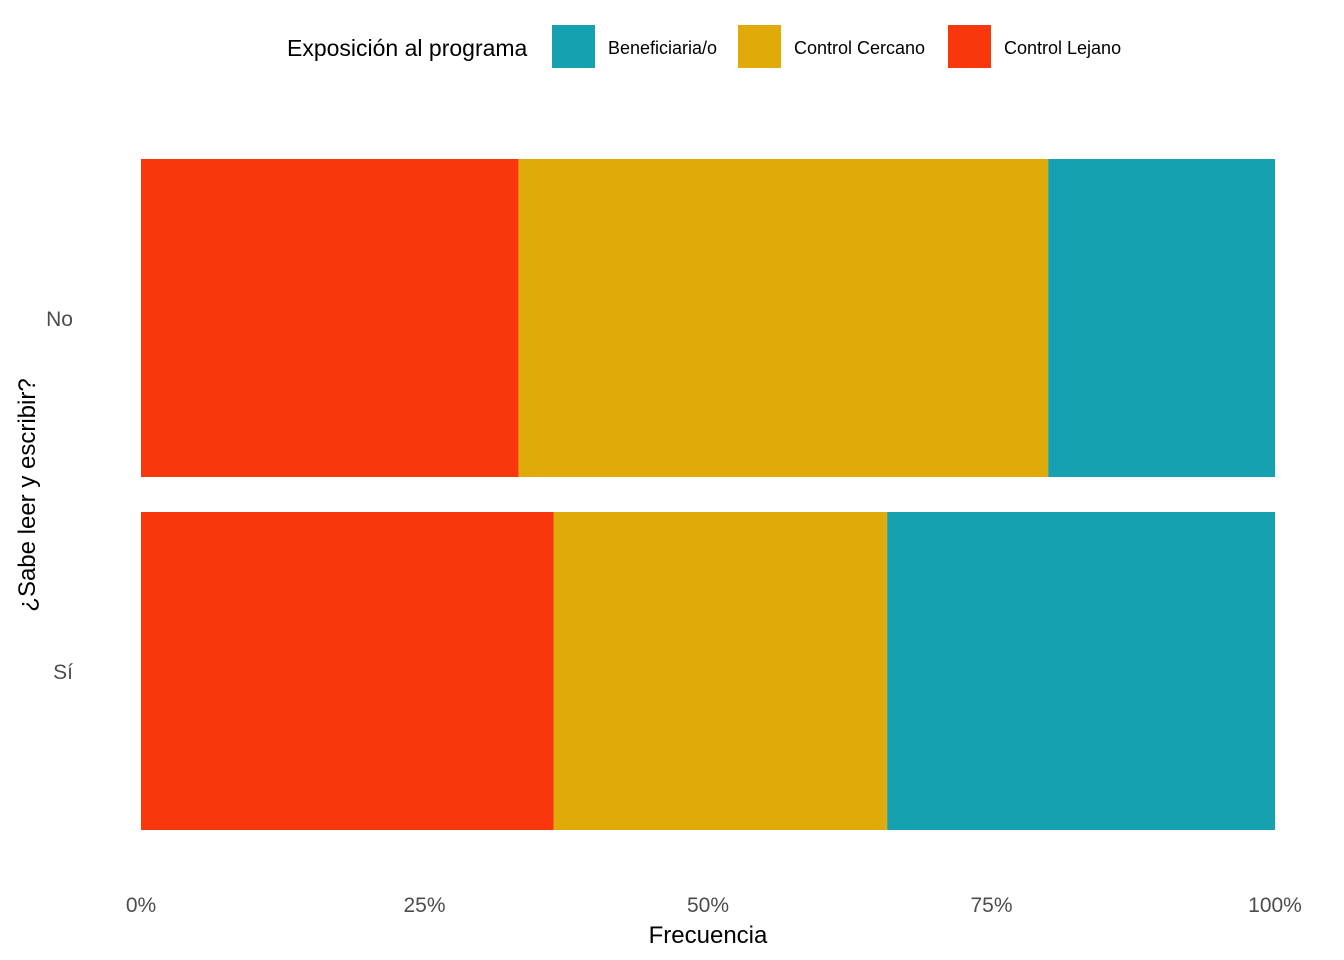 This screenshot has height=960, width=1344. I want to click on y-tick-label: No, so click(59, 319).